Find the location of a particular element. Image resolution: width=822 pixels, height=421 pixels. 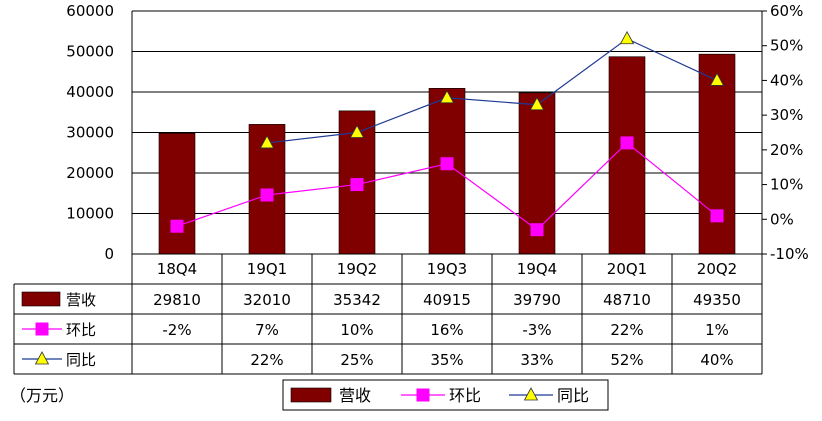

y-left-tick-label: 30000 is located at coordinates (90, 133).